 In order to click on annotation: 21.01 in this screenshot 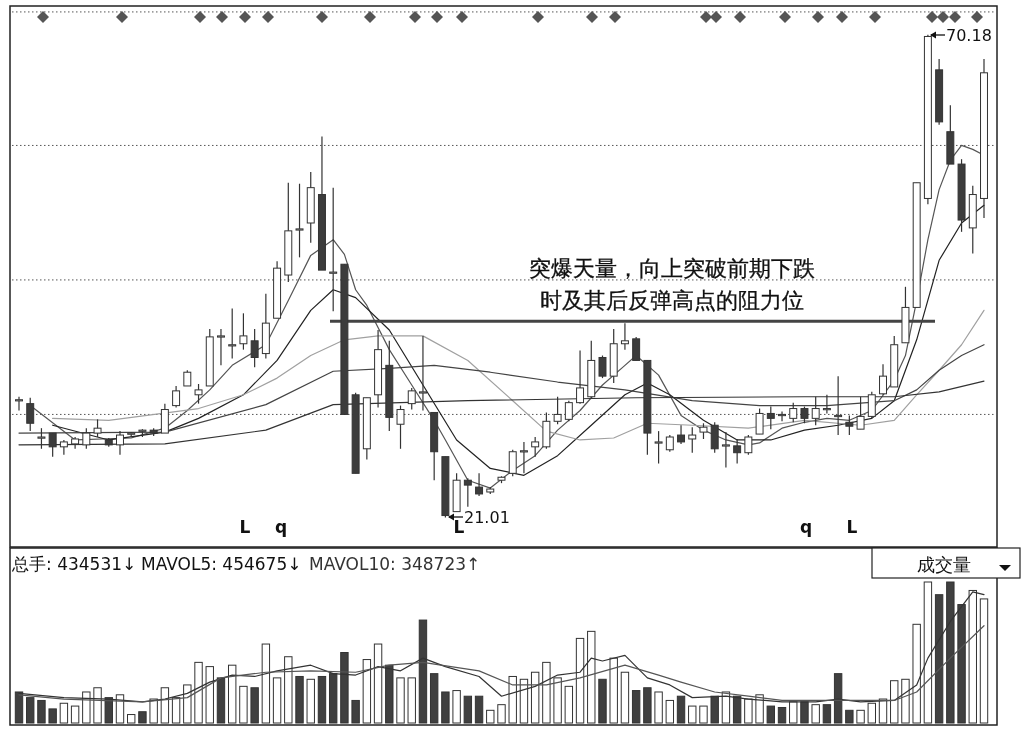, I will do `click(487, 517)`.